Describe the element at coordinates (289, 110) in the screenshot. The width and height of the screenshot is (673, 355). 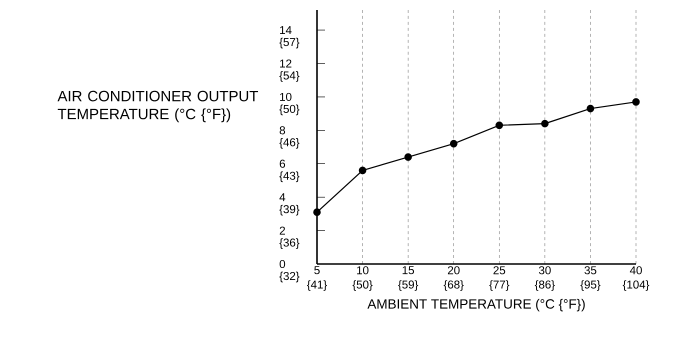
I see `y2-tick-label: {50}` at that location.